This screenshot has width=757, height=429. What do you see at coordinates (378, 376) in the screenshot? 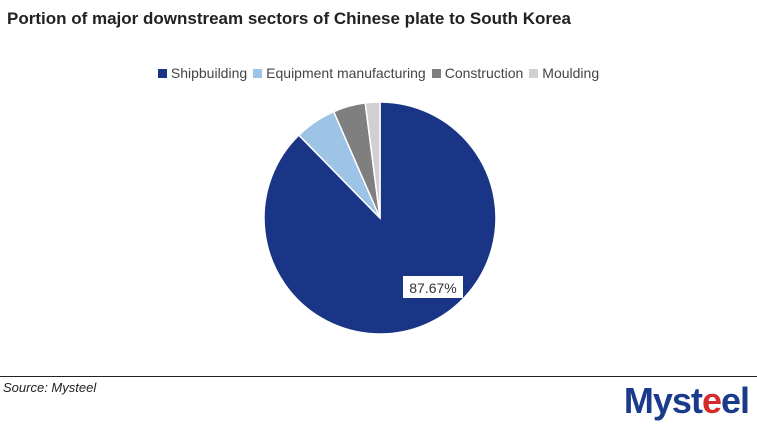
I see `divider` at bounding box center [378, 376].